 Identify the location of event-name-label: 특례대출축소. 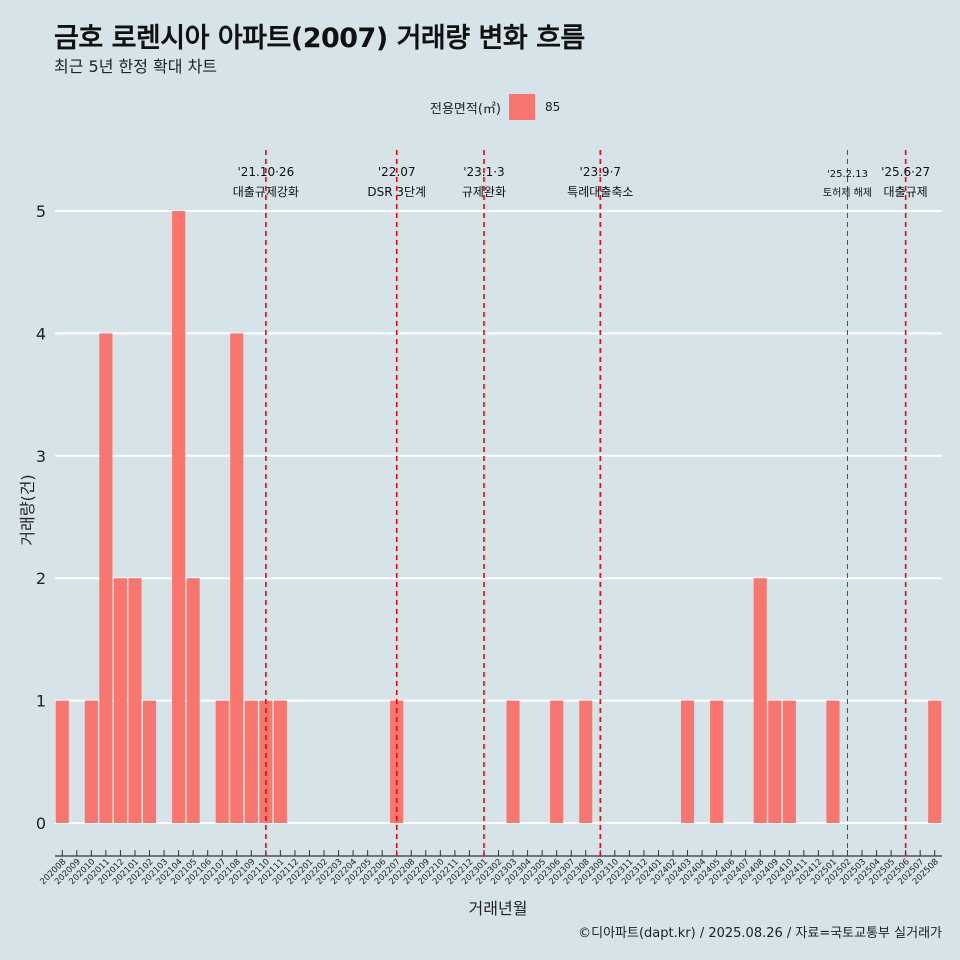
(600, 192).